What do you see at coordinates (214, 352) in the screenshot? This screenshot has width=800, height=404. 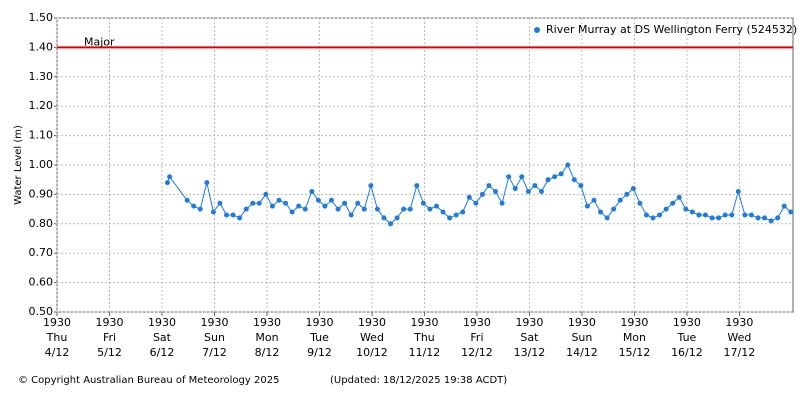 I see `x-tick-label: 7/12` at bounding box center [214, 352].